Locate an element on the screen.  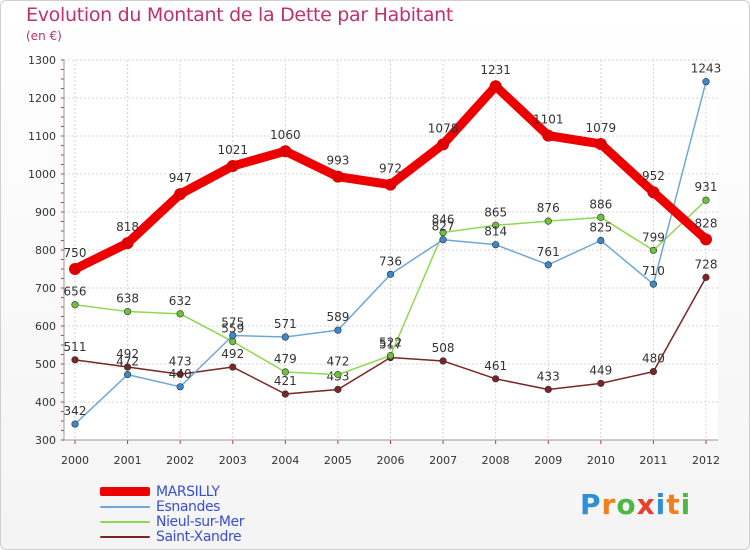
chart-unit: (en €) is located at coordinates (44, 36).